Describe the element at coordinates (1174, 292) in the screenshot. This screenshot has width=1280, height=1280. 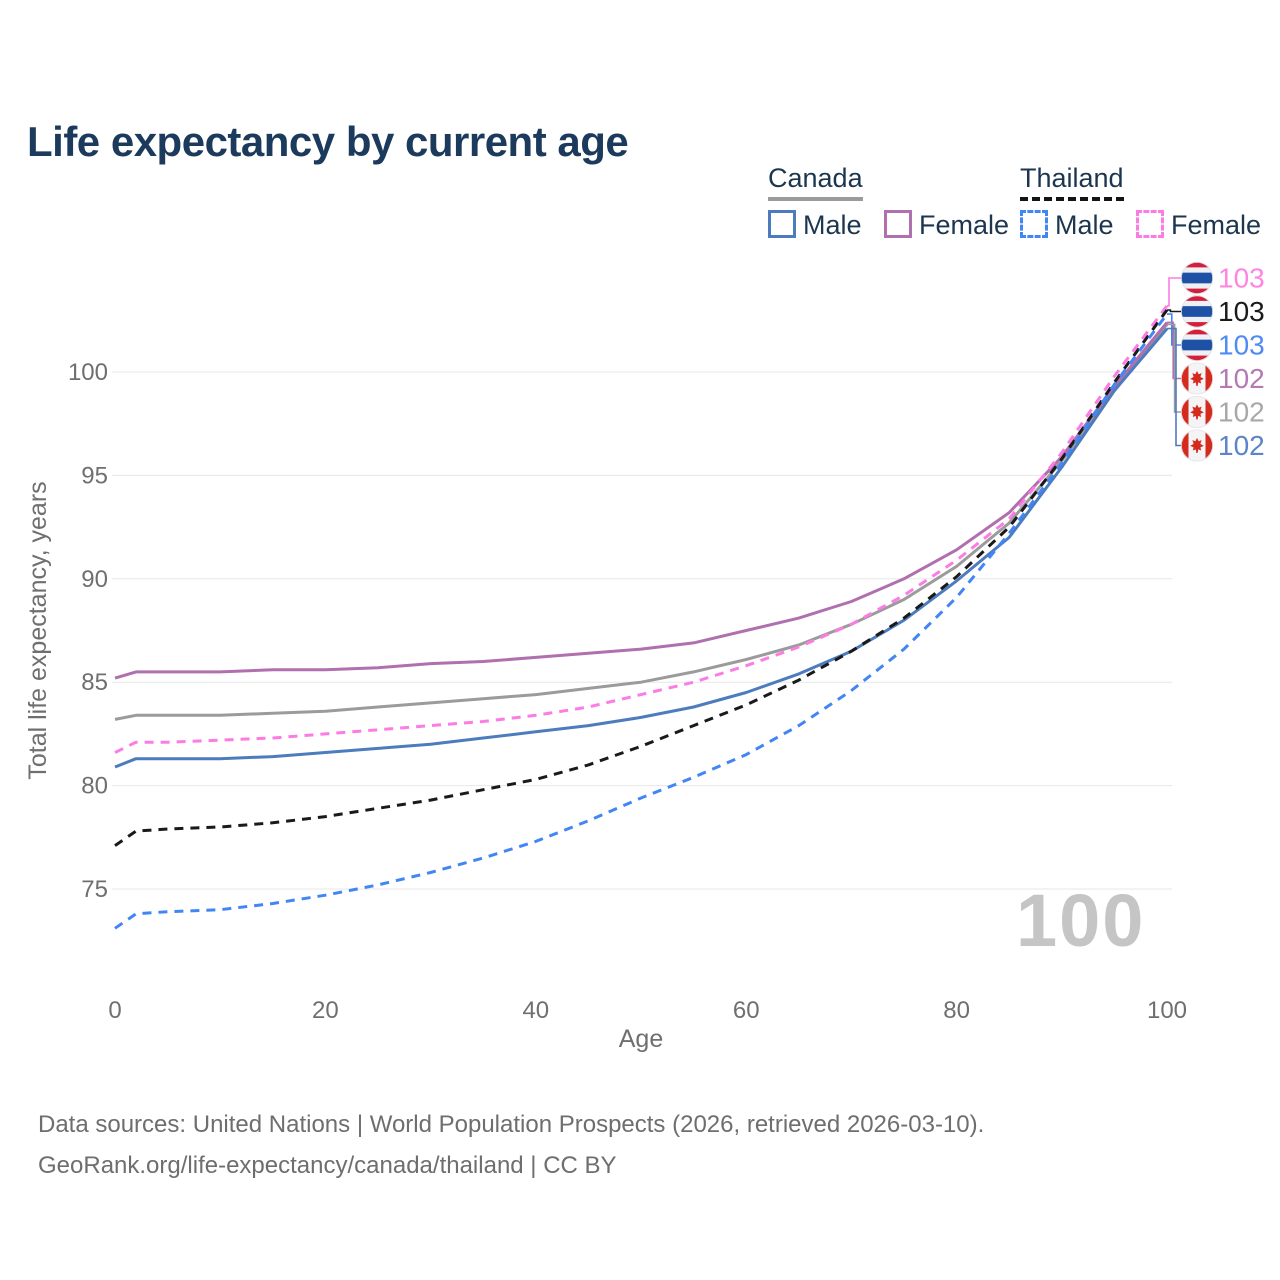
I see `end-label-connector-thailand_female` at that location.